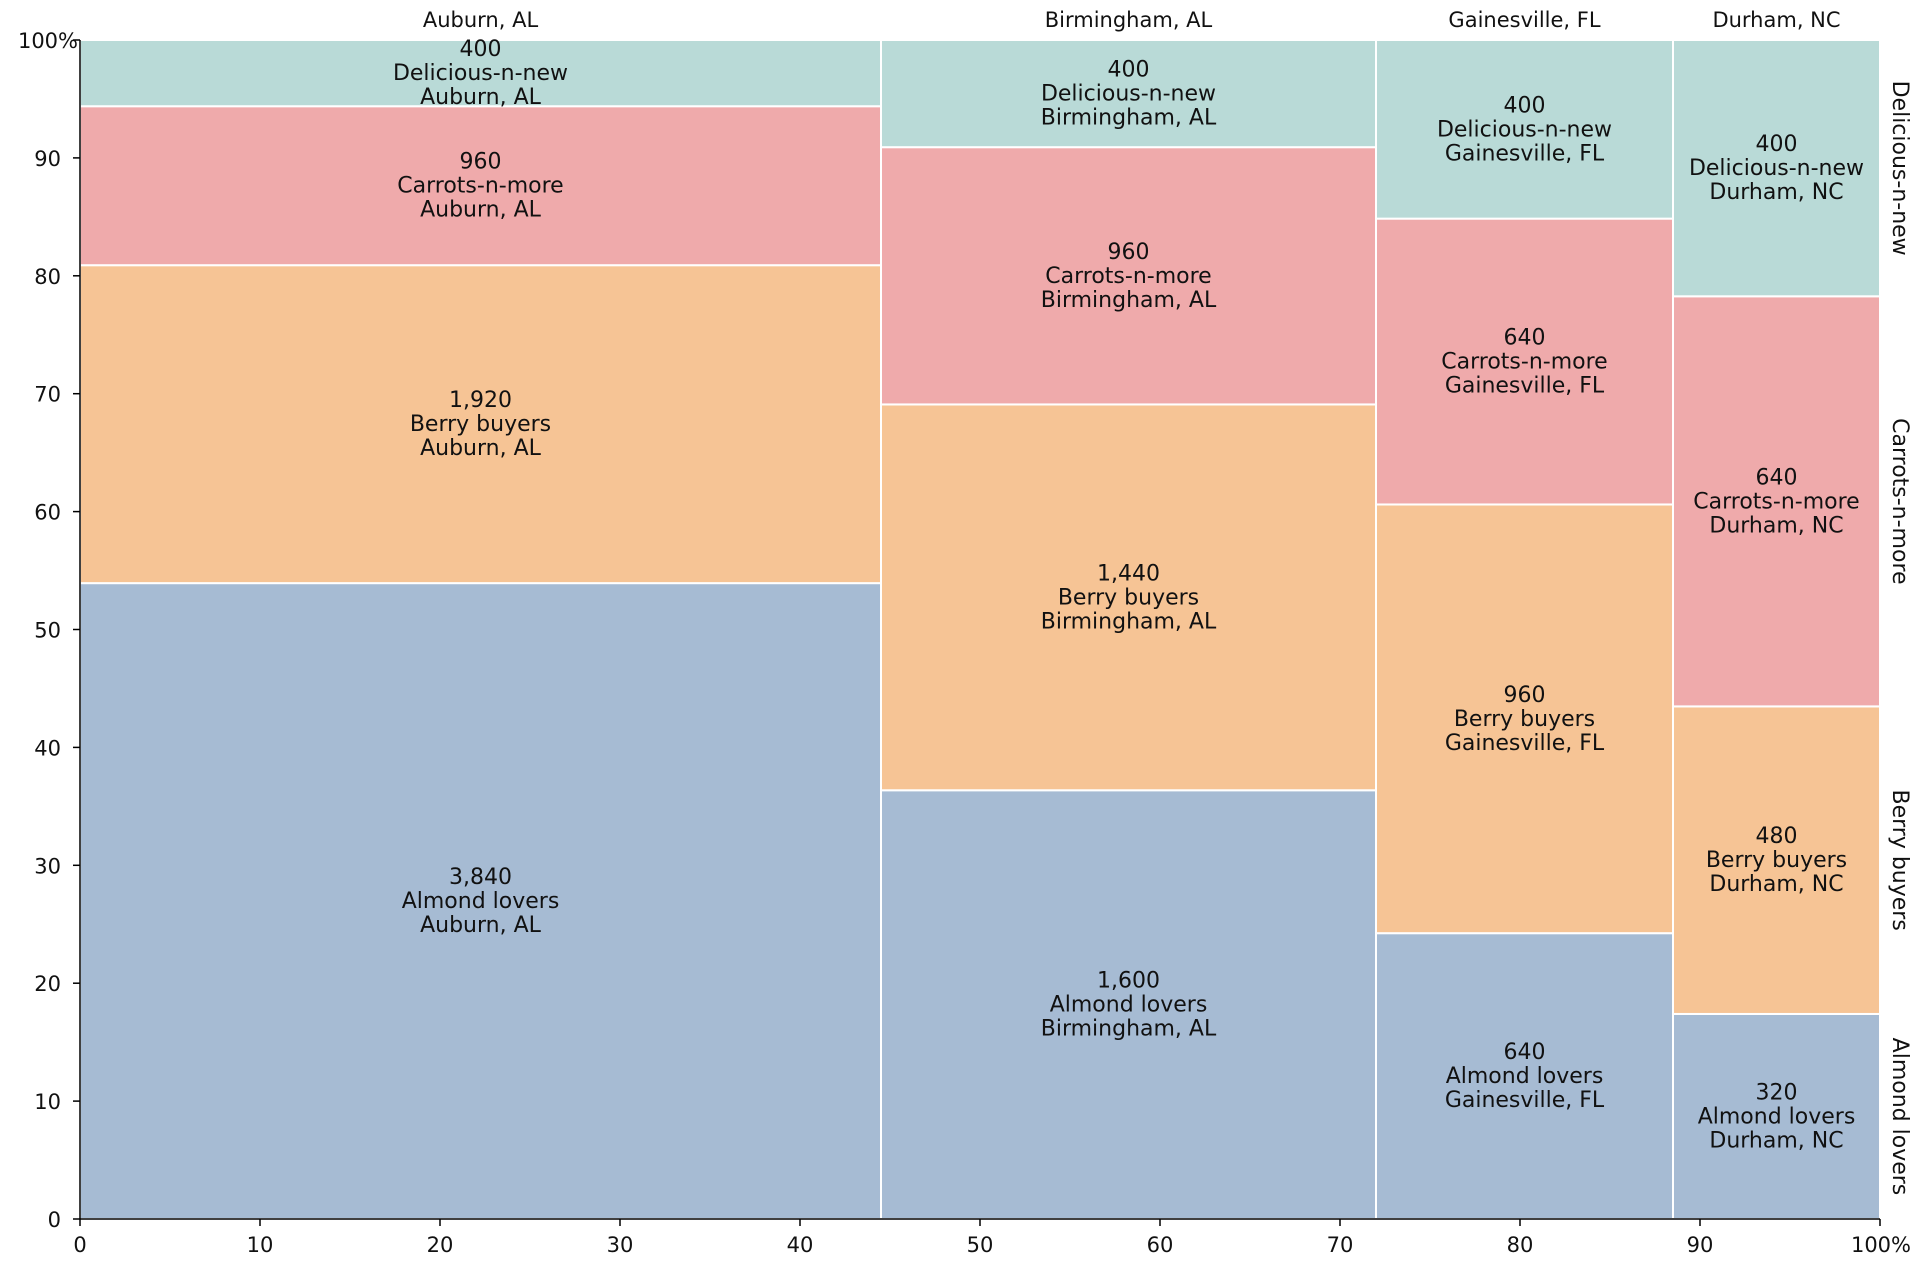 This screenshot has width=1920, height=1280. I want to click on cell-label-gainesville-fl-almond-lovers-value: 640, so click(1525, 1052).